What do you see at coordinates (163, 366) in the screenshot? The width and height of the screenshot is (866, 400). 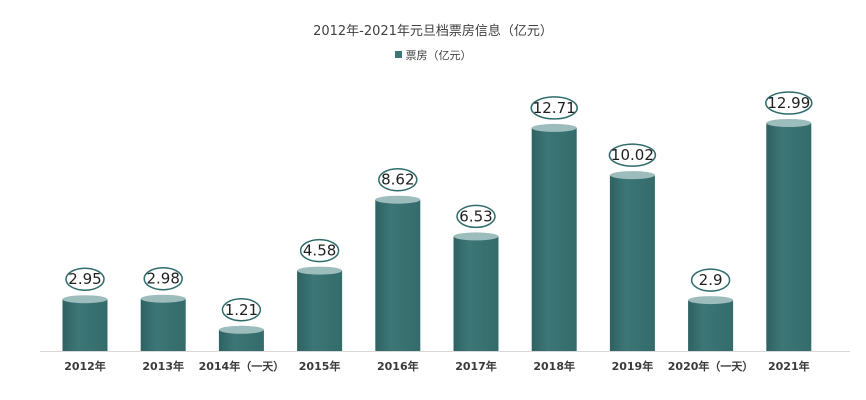 I see `x-tick-label-2: 2013年` at bounding box center [163, 366].